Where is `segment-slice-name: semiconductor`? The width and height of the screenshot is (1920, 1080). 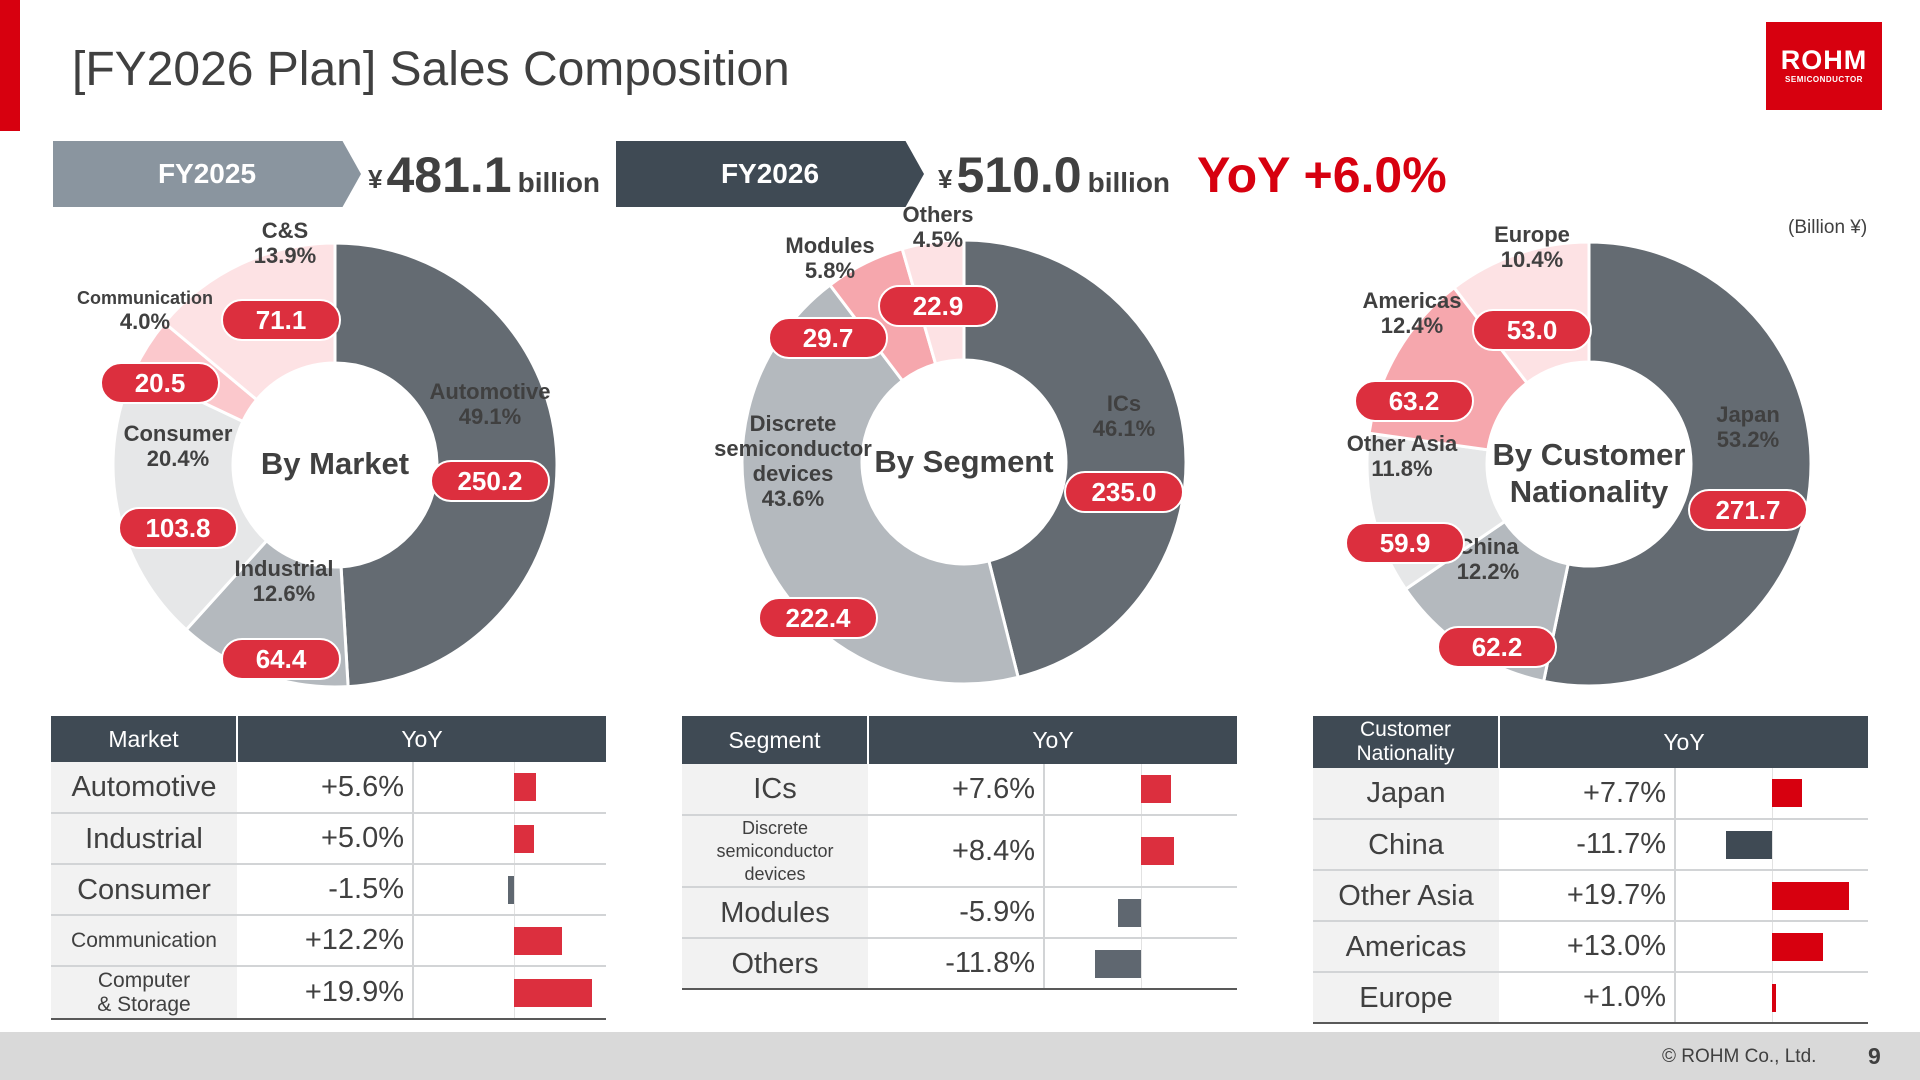 segment-slice-name: semiconductor is located at coordinates (793, 448).